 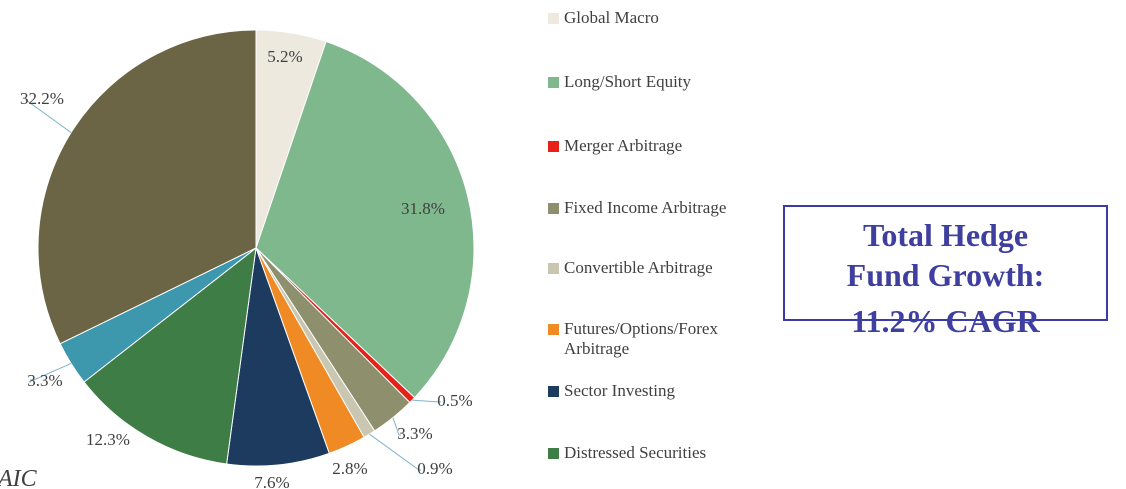 I want to click on legend-item: Convertible Arbitrage, so click(x=663, y=268).